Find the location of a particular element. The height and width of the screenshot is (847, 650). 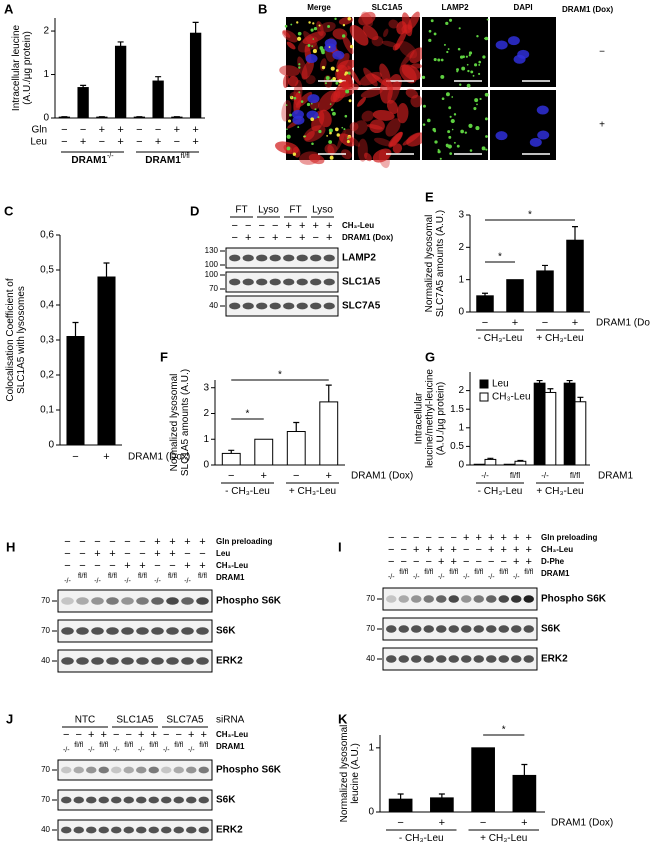

category-label: -/- is located at coordinates (485, 475).